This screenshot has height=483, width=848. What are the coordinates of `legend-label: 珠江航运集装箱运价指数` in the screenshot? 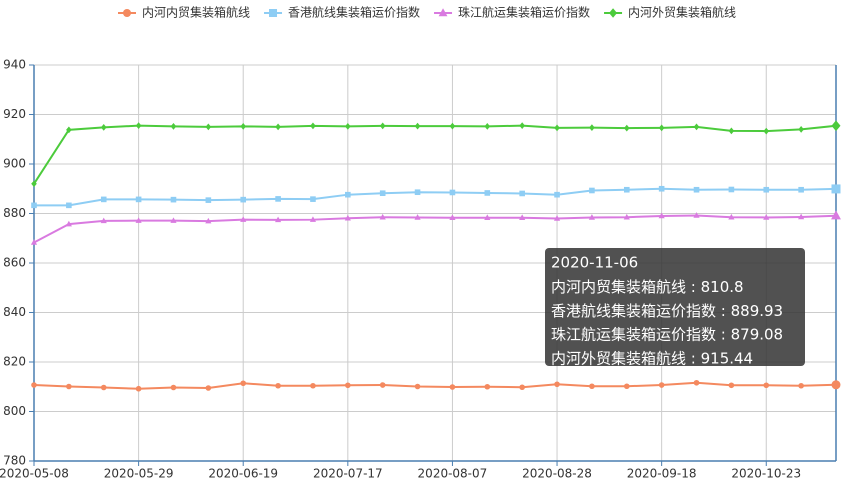 It's located at (524, 12).